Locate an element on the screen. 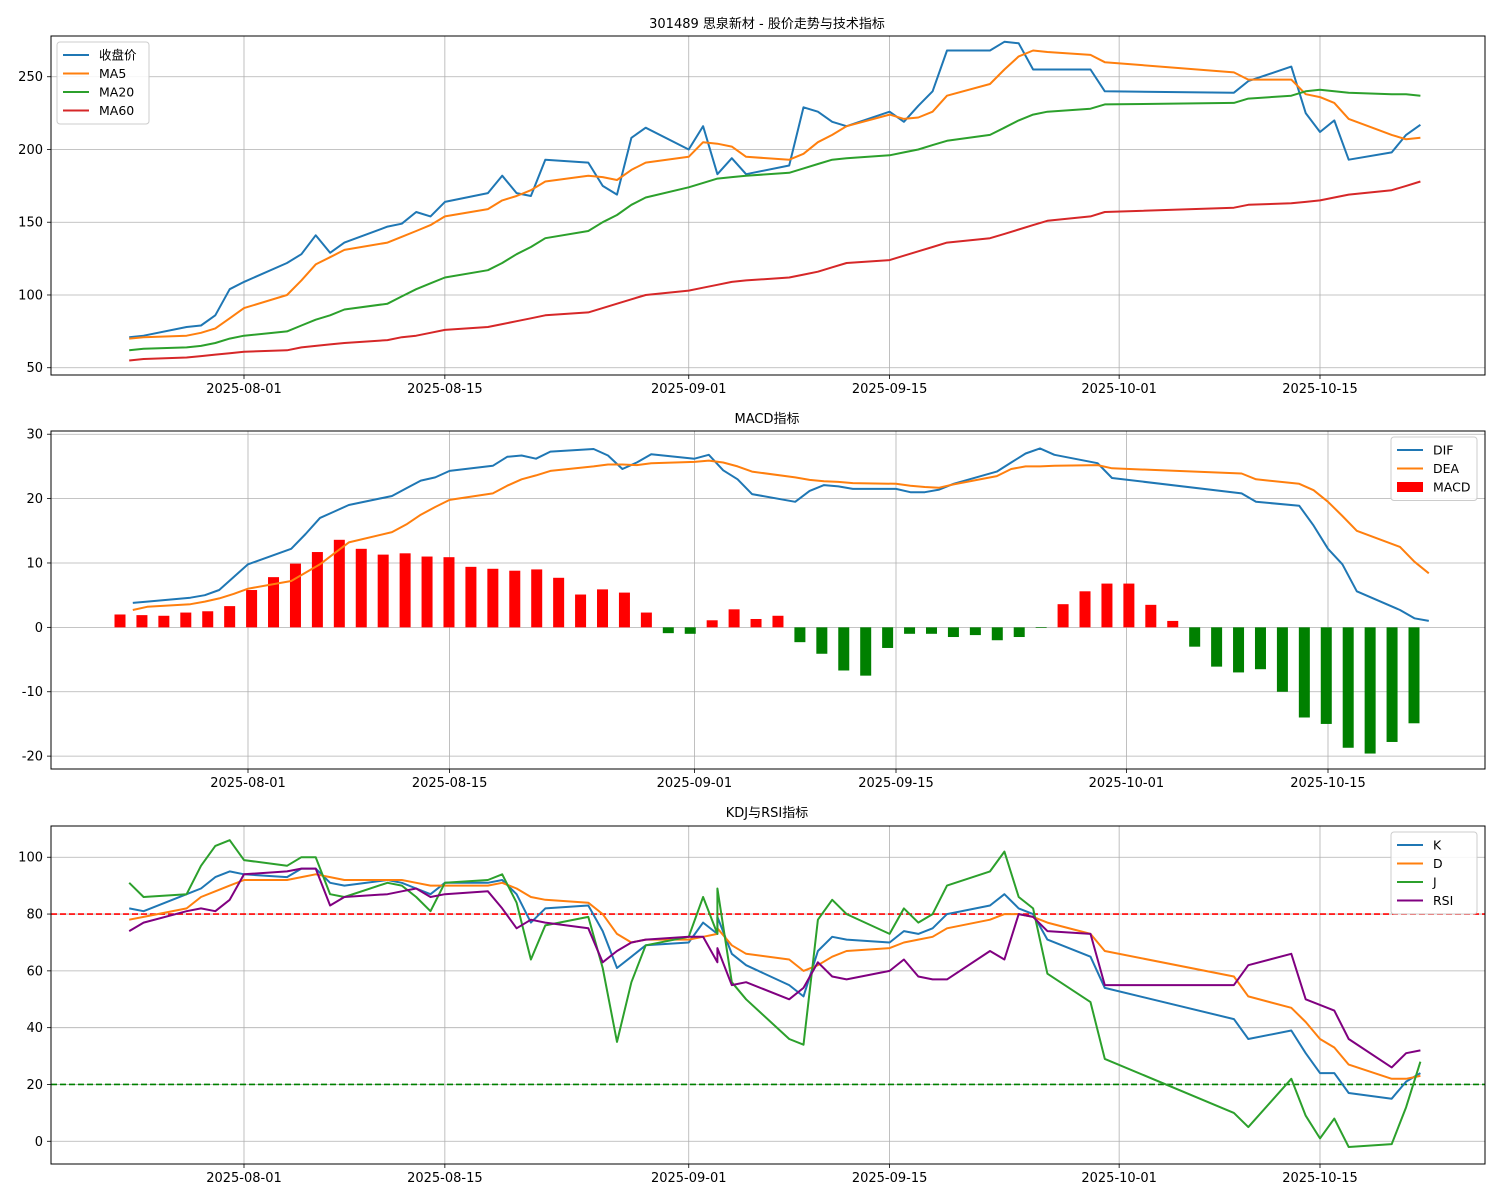 Image resolution: width=1500 pixels, height=1200 pixels. price-x-tick-label: 2025-09-15 is located at coordinates (890, 389).